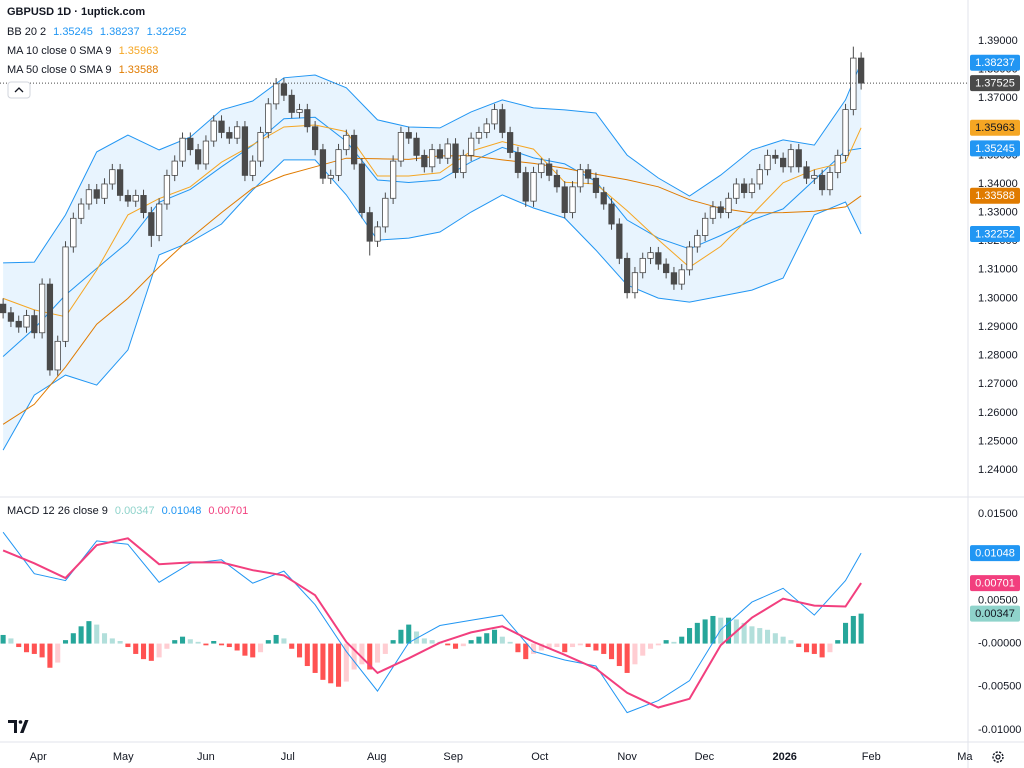 The image size is (1024, 768). What do you see at coordinates (38, 757) in the screenshot?
I see `x-tick-label: Apr` at bounding box center [38, 757].